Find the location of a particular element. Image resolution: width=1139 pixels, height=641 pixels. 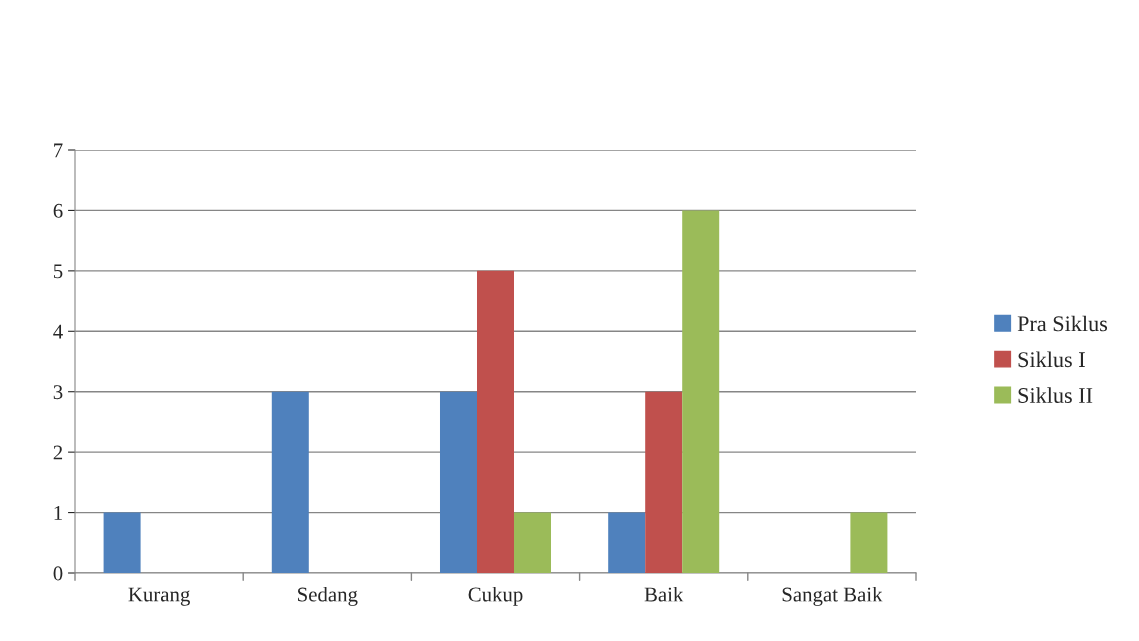

y-tick-label: 3 is located at coordinates (58, 392).